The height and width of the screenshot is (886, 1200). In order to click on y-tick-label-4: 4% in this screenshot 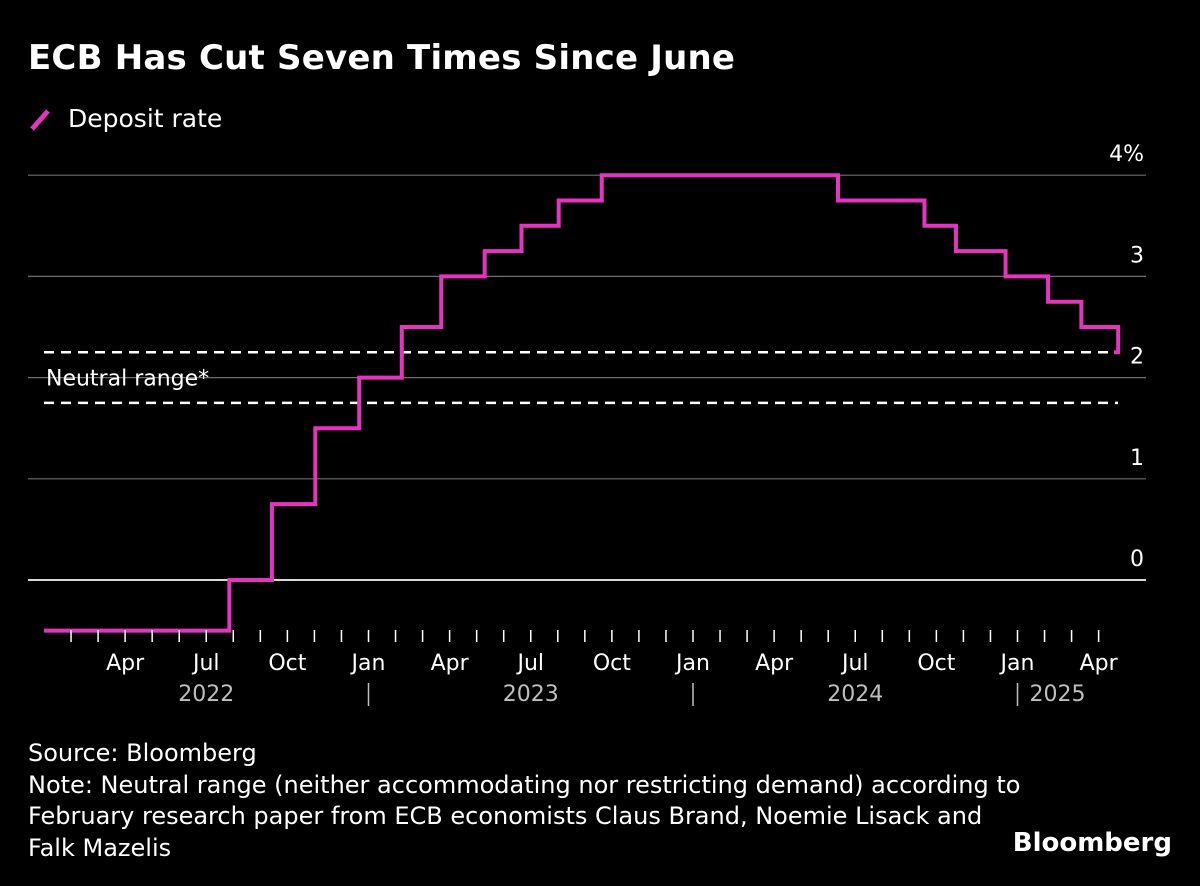, I will do `click(1126, 154)`.